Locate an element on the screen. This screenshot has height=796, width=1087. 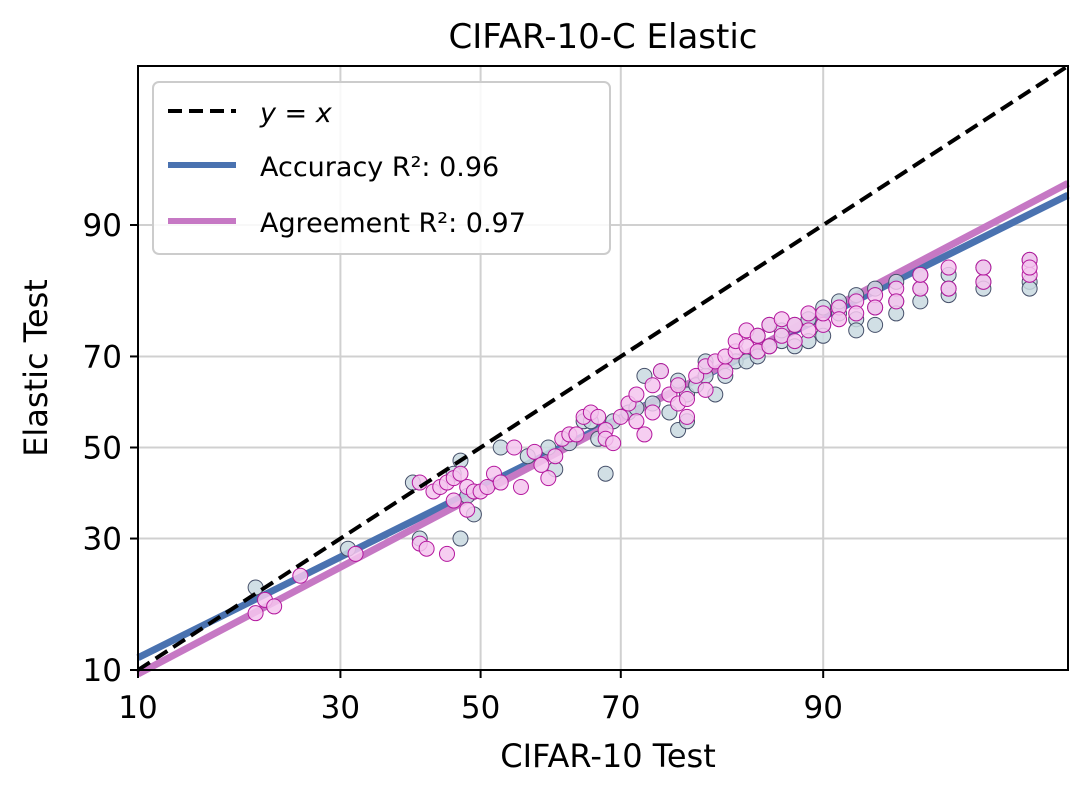
x-tick-label: 30 is located at coordinates (340, 708).